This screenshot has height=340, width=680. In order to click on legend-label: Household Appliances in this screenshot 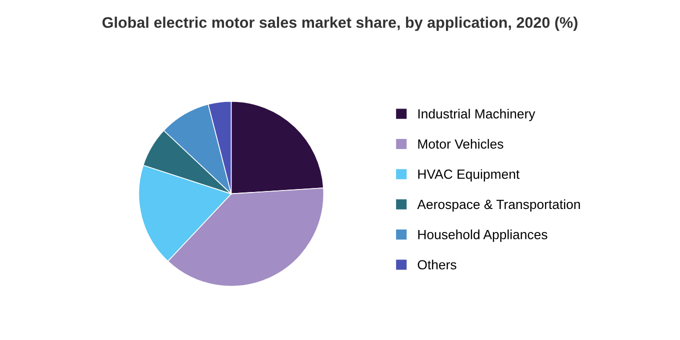, I will do `click(483, 236)`.